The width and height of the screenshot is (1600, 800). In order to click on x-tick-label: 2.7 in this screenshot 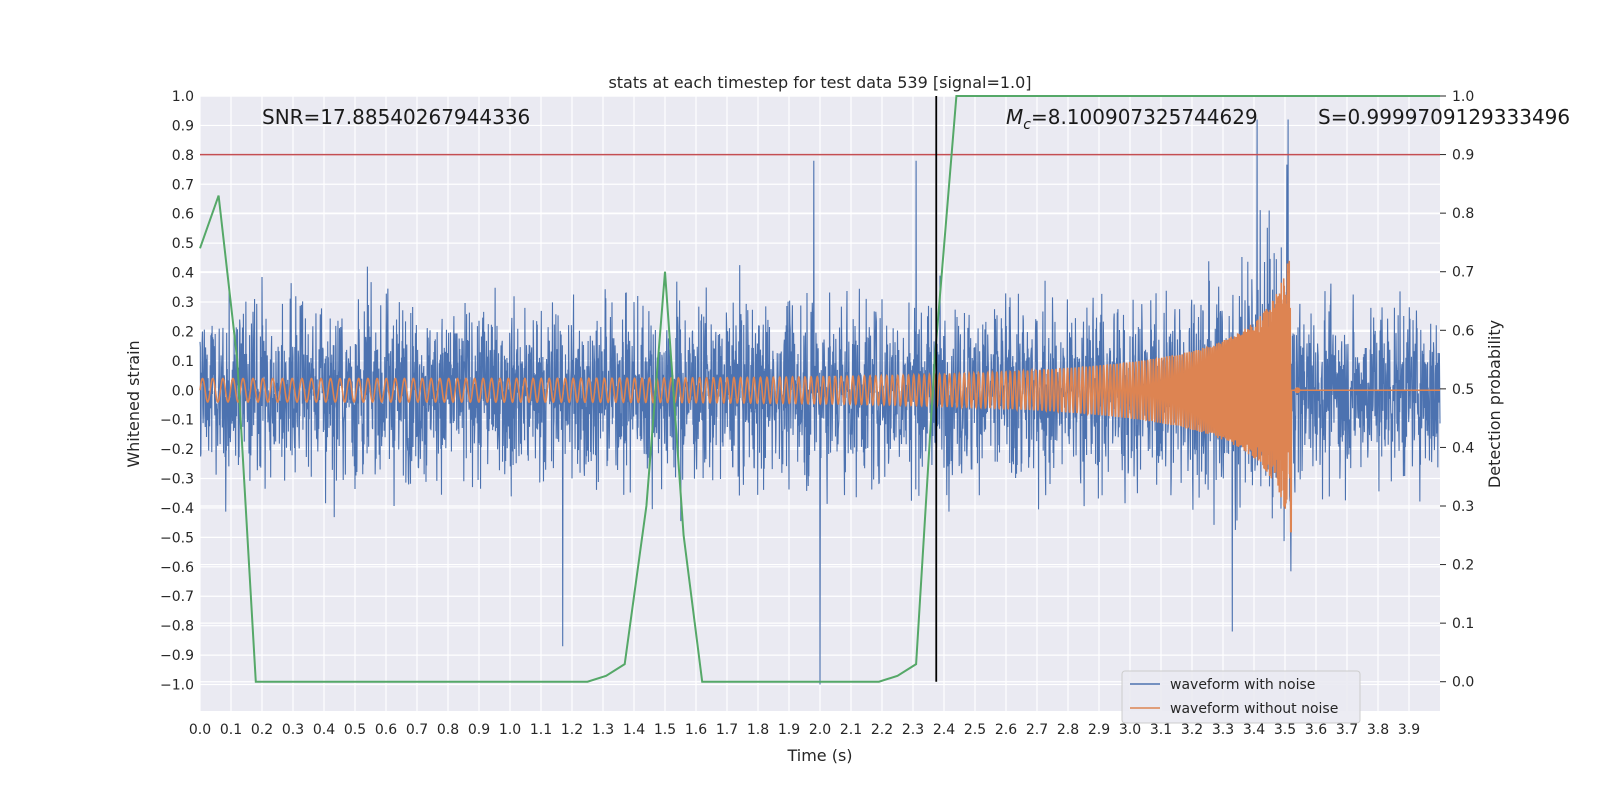, I will do `click(1037, 730)`.